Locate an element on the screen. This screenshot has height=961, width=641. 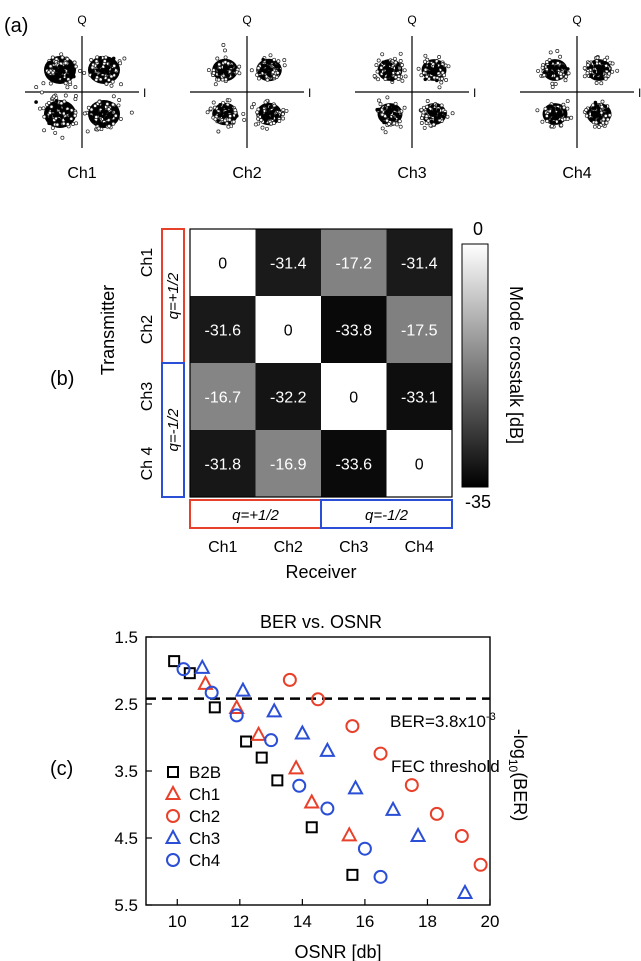
constellation-ch4: Q I Ch4 is located at coordinates (580, 97).